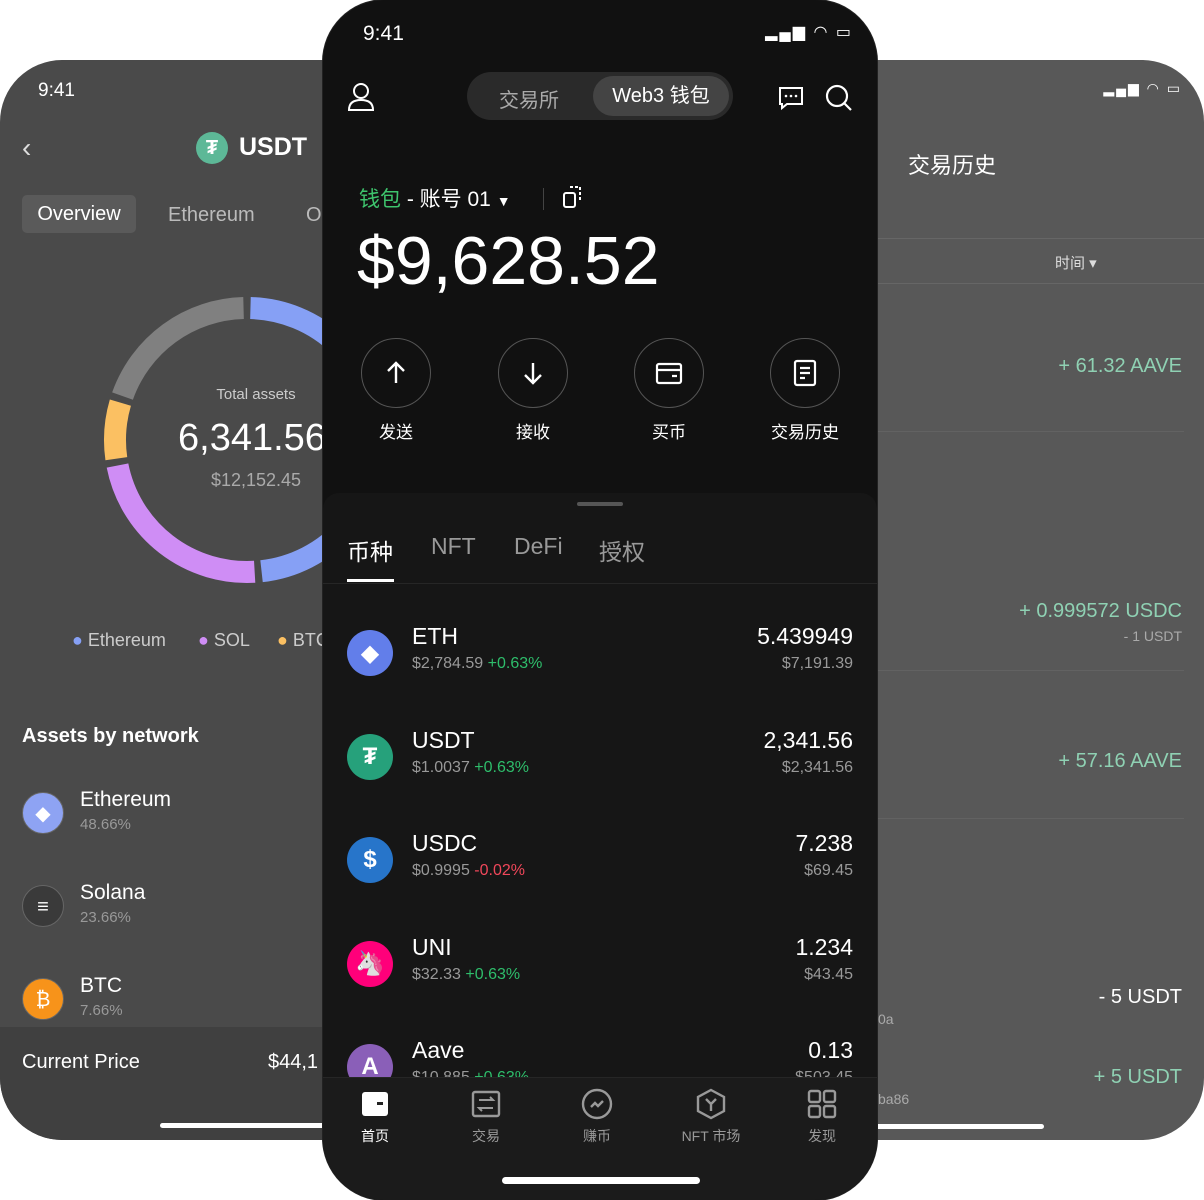 The height and width of the screenshot is (1200, 1204). I want to click on coin-change: -0.02%, so click(499, 870).